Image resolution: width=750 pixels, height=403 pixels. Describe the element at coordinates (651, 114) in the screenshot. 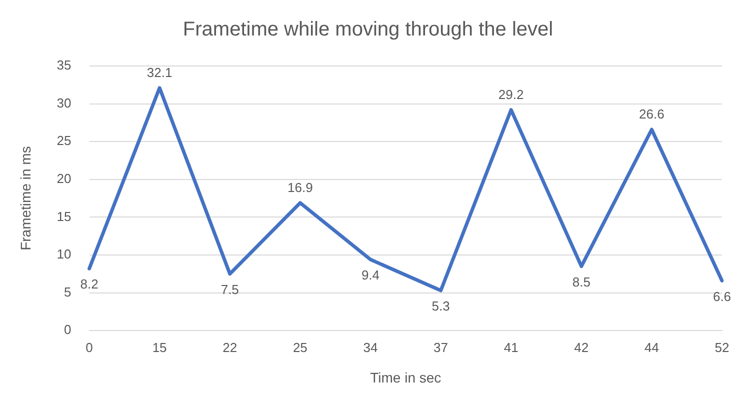

I see `data-label: 26.6` at that location.